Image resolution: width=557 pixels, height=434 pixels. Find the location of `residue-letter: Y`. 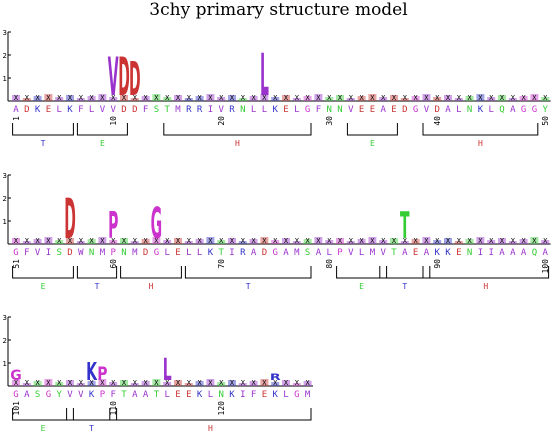

residue-letter: Y is located at coordinates (59, 395).